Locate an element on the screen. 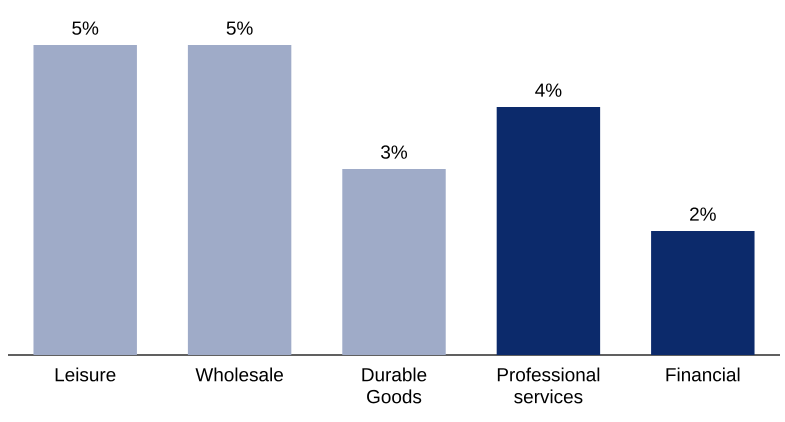 This screenshot has height=422, width=785. data-label: 2% is located at coordinates (703, 214).